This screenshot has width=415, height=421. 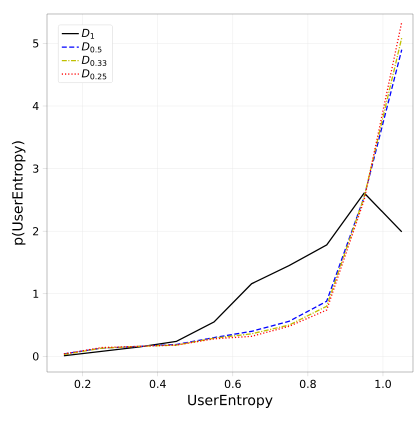 What do you see at coordinates (308, 384) in the screenshot?
I see `x-tick-label: 0.8` at bounding box center [308, 384].